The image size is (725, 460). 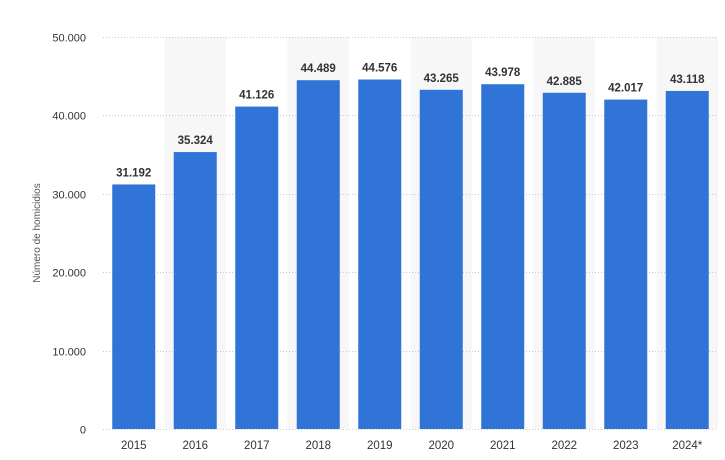 What do you see at coordinates (625, 89) in the screenshot?
I see `data-label: 42.017` at bounding box center [625, 89].